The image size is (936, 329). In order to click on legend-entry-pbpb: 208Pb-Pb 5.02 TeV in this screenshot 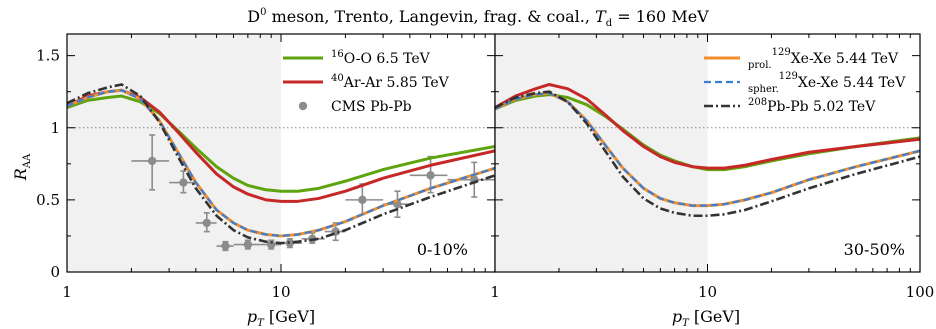, I will do `click(790, 106)`.